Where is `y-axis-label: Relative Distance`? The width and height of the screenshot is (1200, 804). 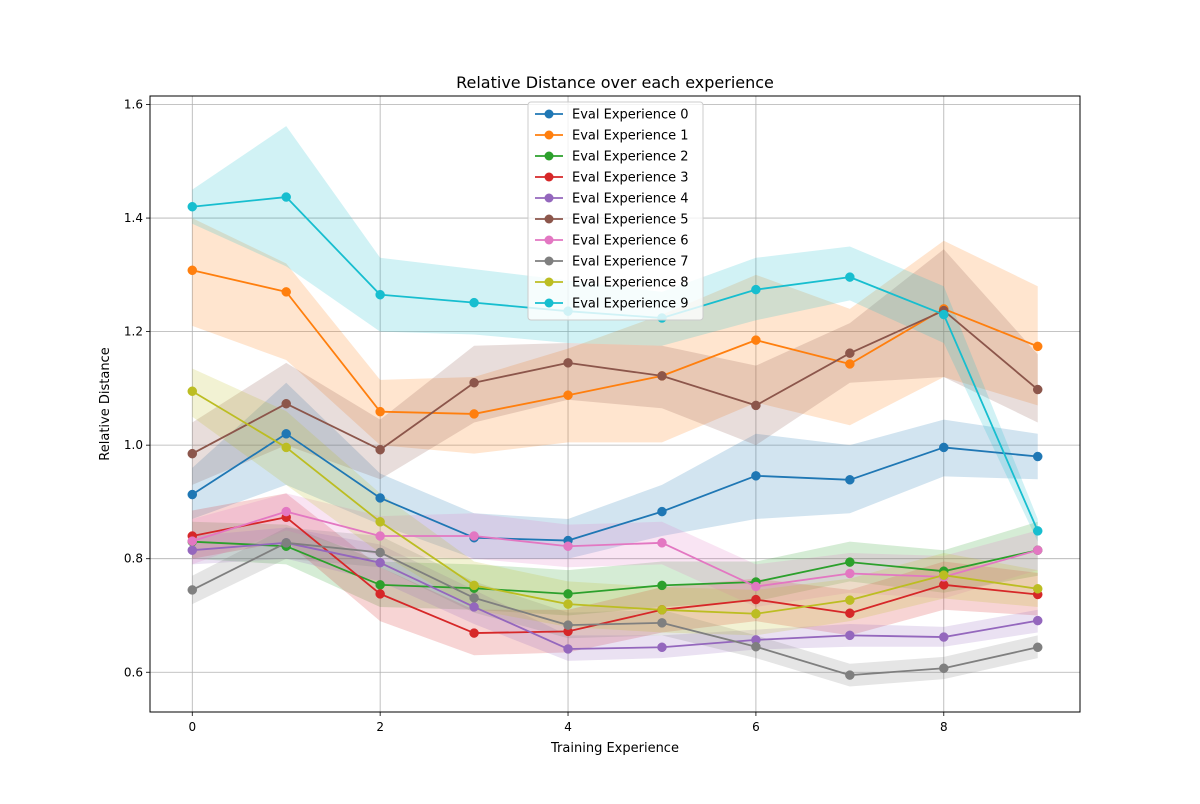 y-axis-label: Relative Distance is located at coordinates (105, 403).